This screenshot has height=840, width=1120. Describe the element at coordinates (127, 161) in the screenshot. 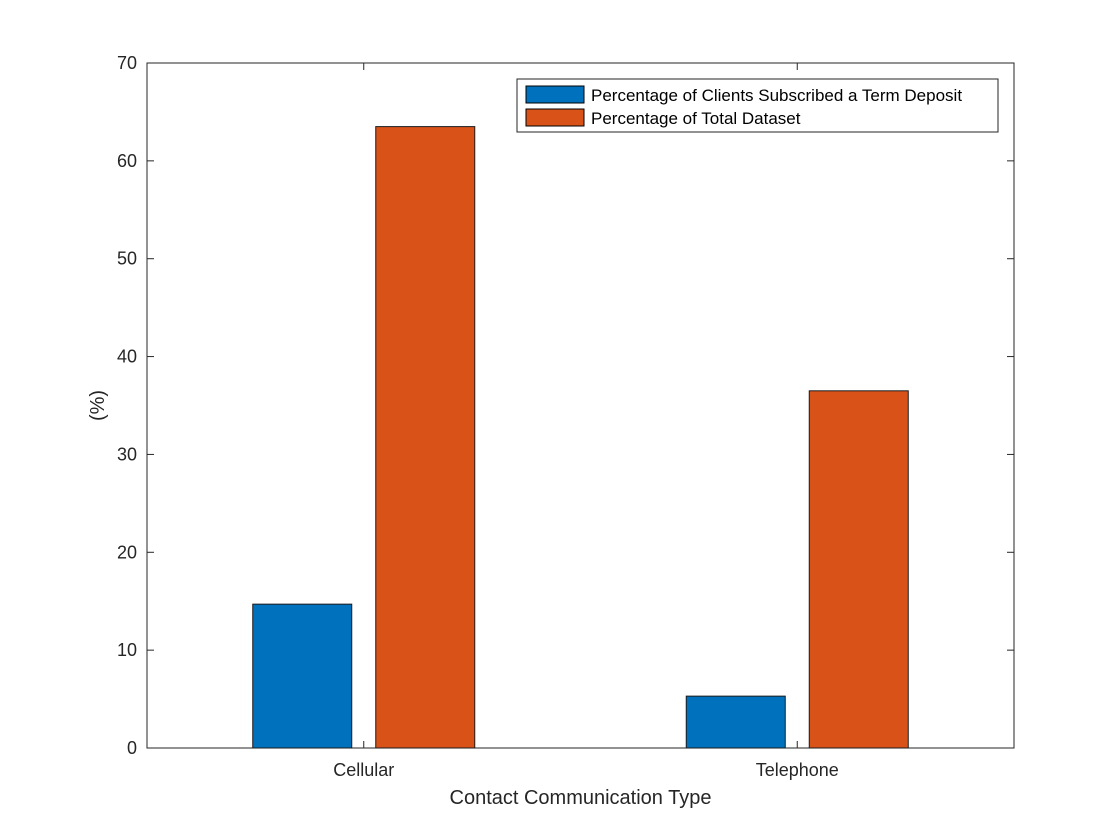

I see `y-tick-label: 60` at that location.